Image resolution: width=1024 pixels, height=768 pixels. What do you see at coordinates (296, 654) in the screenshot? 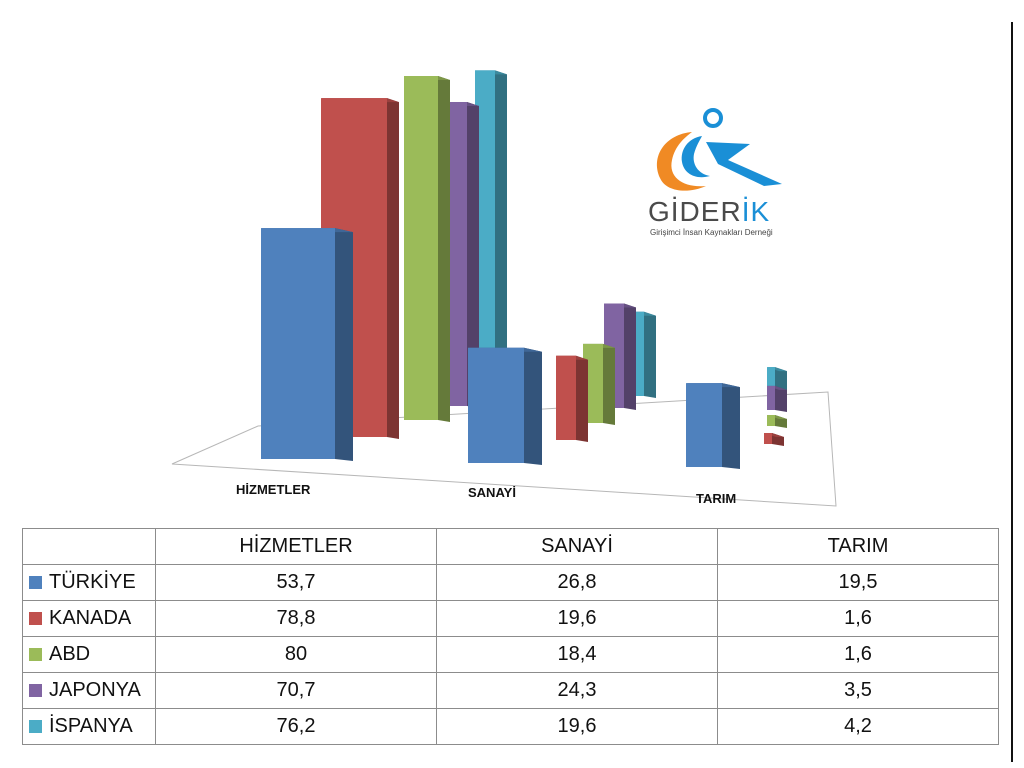
I see `table-cell: 80` at bounding box center [296, 654].